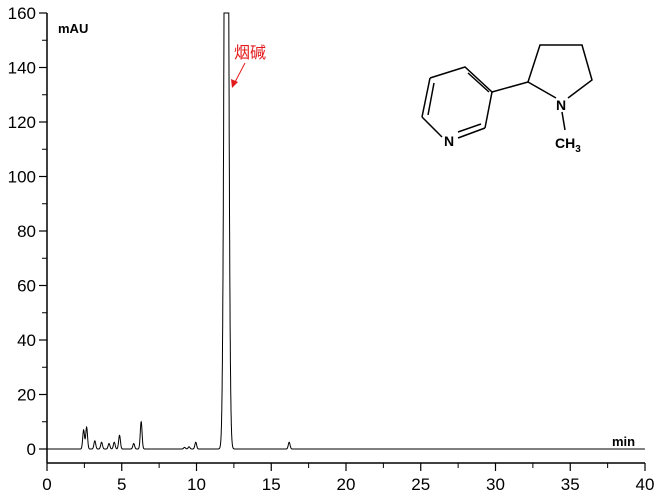 The image size is (660, 500). Describe the element at coordinates (645, 484) in the screenshot. I see `x-tick-label: 40` at that location.